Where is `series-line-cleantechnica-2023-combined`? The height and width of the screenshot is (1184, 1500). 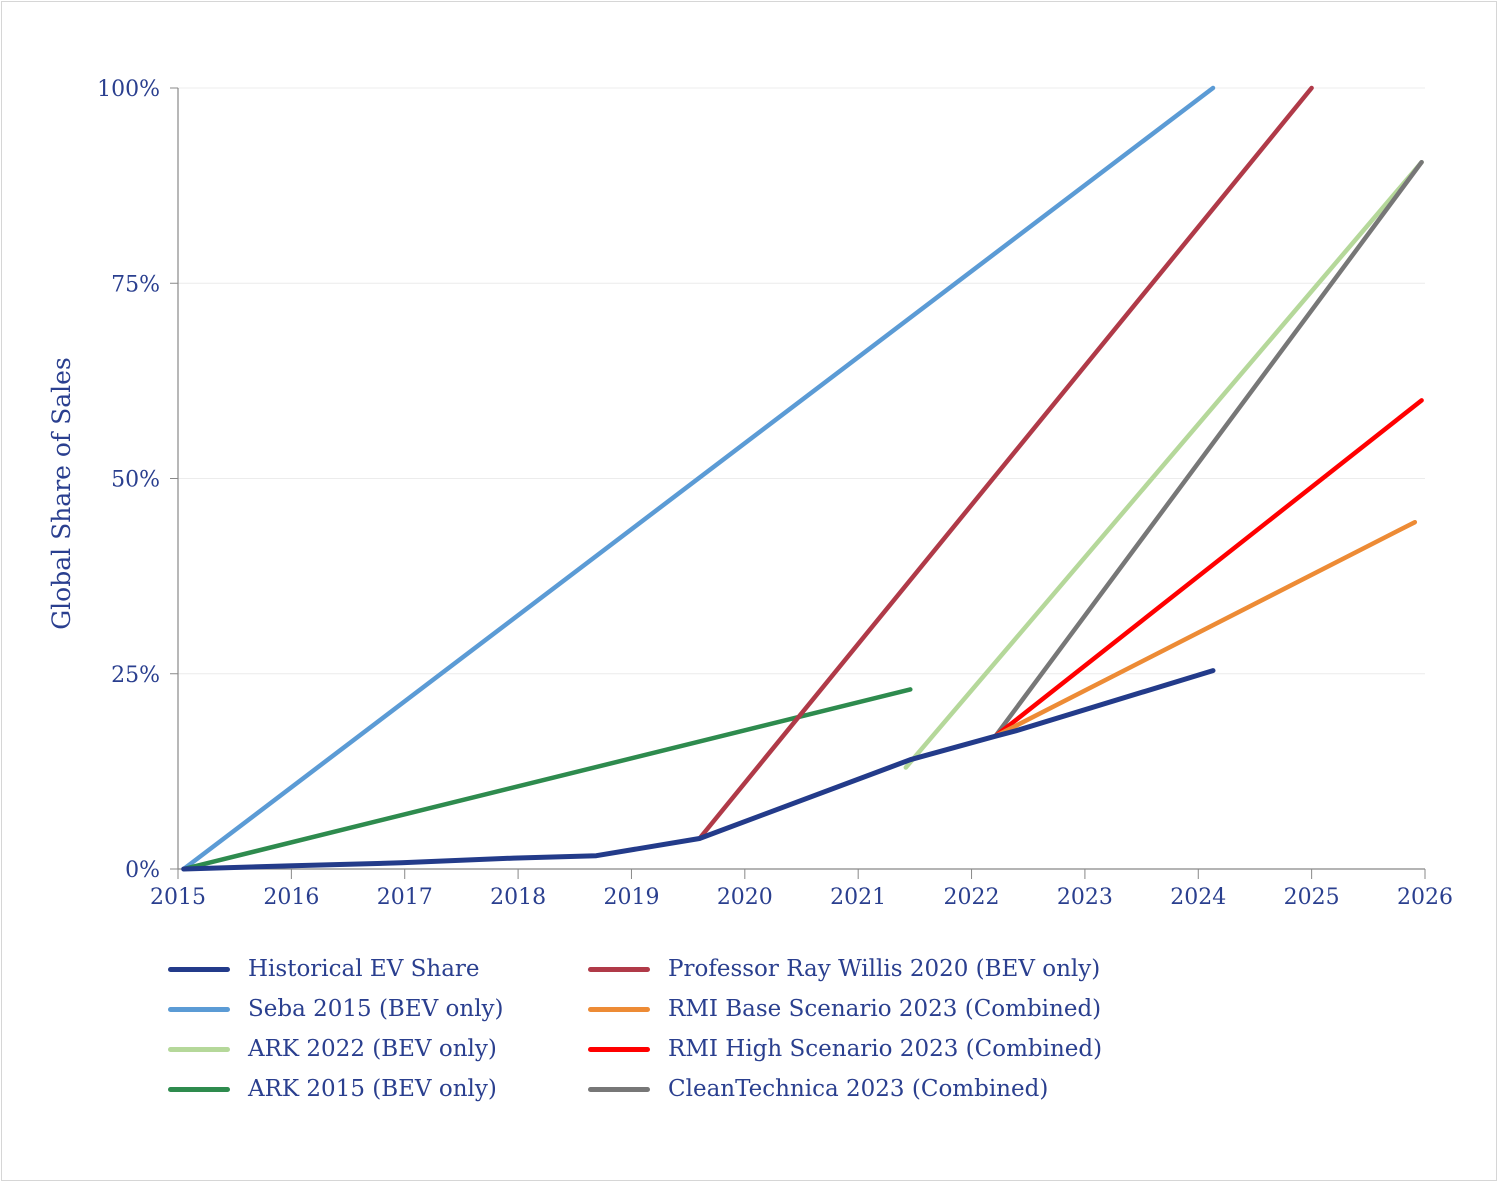
series-line-cleantechnica-2023-combined is located at coordinates (1208, 449).